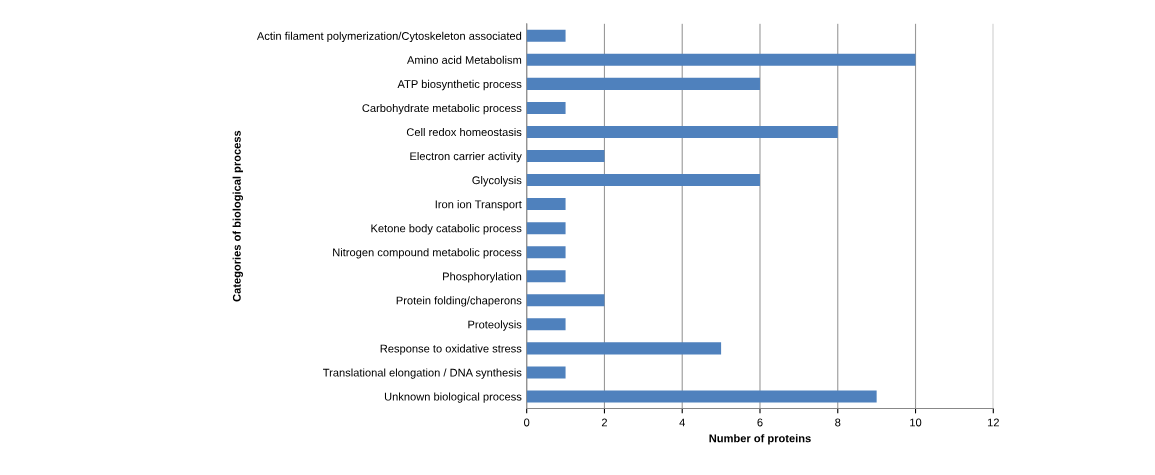  I want to click on y-tick-label: Protein folding/chaperons, so click(459, 301).